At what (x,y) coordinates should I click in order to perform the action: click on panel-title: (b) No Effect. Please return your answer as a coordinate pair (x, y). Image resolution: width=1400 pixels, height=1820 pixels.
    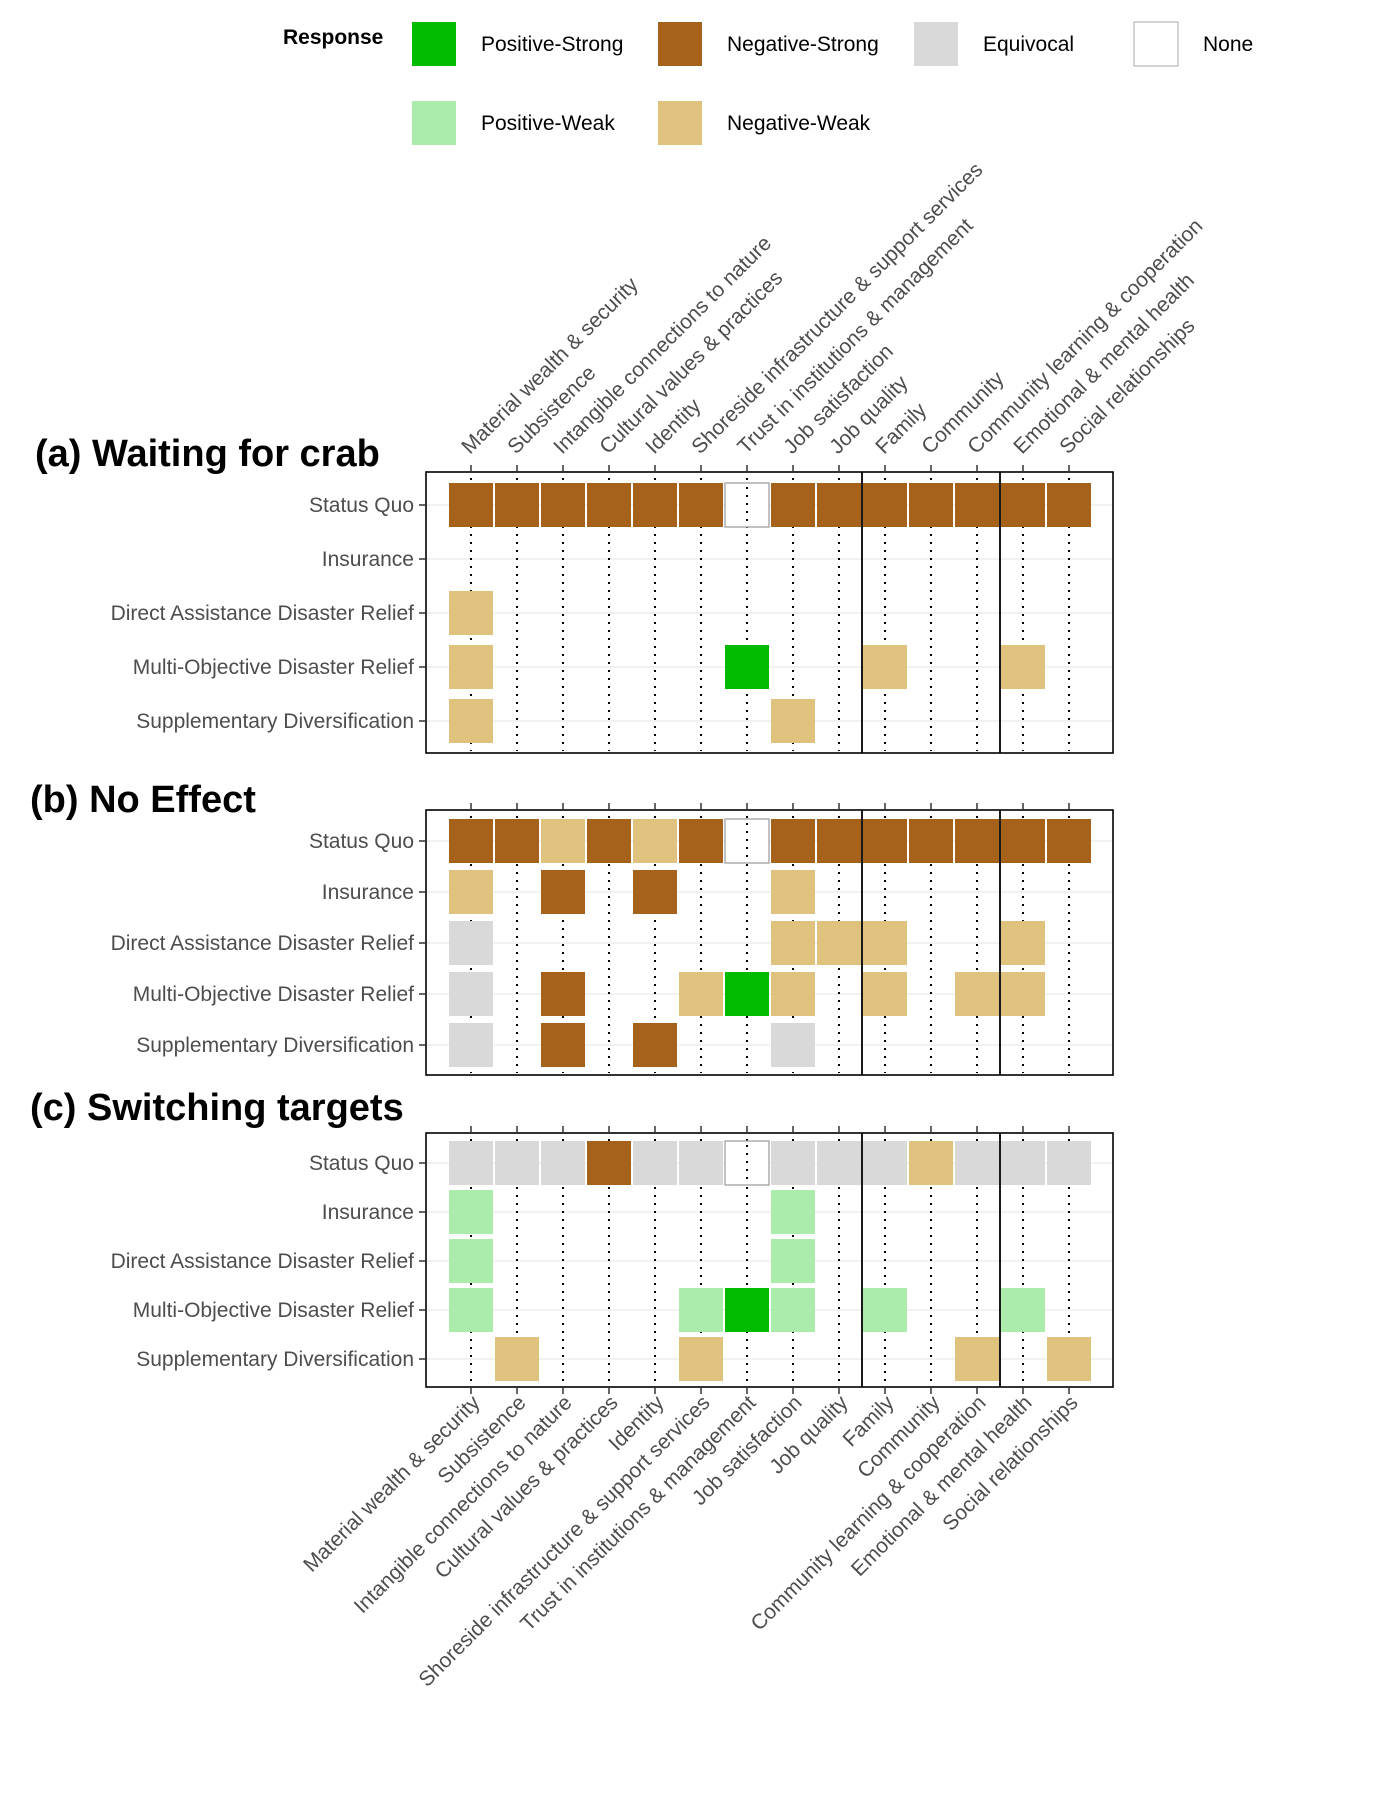
    Looking at the image, I should click on (143, 800).